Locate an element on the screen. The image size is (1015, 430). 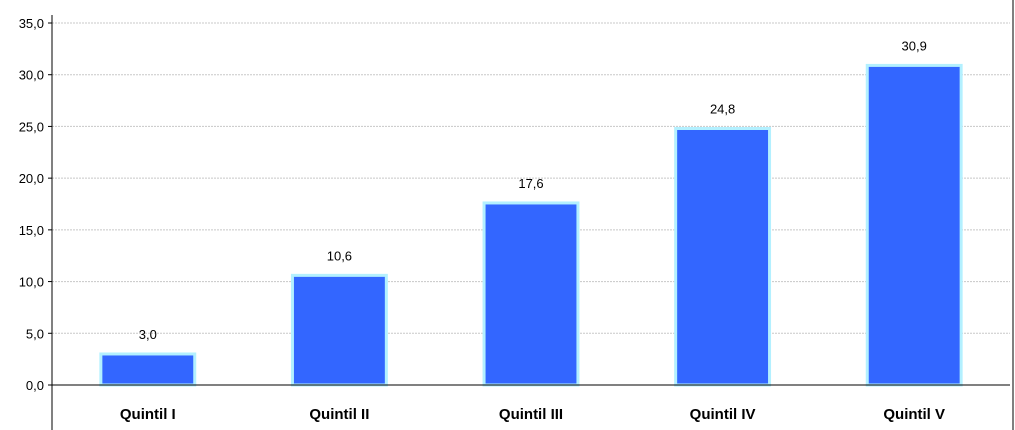
x-category-label: Quintil II is located at coordinates (339, 414).